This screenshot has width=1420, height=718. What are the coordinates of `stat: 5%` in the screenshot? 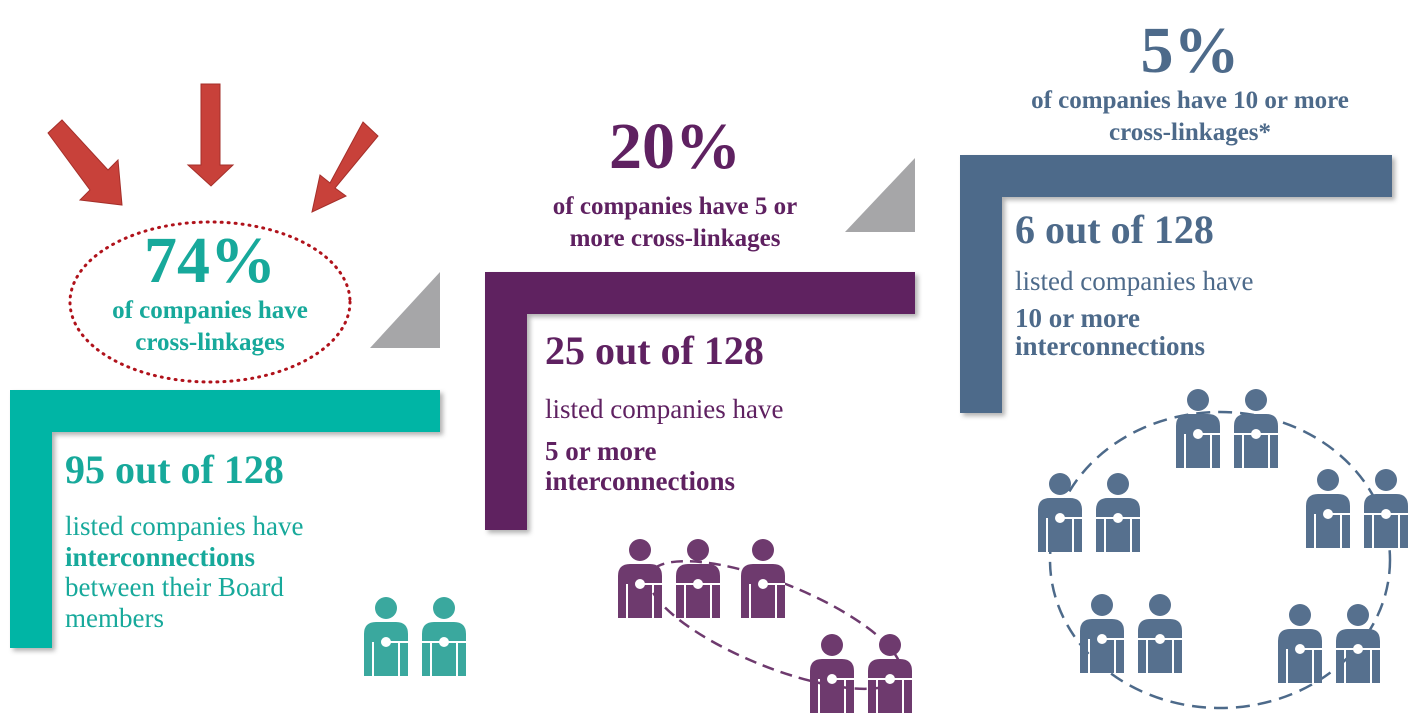 It's located at (1190, 50).